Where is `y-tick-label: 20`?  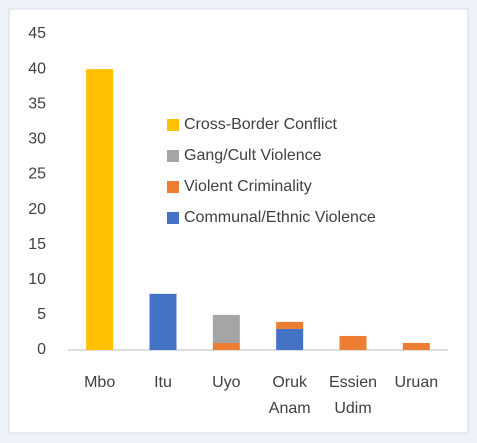 y-tick-label: 20 is located at coordinates (37, 209).